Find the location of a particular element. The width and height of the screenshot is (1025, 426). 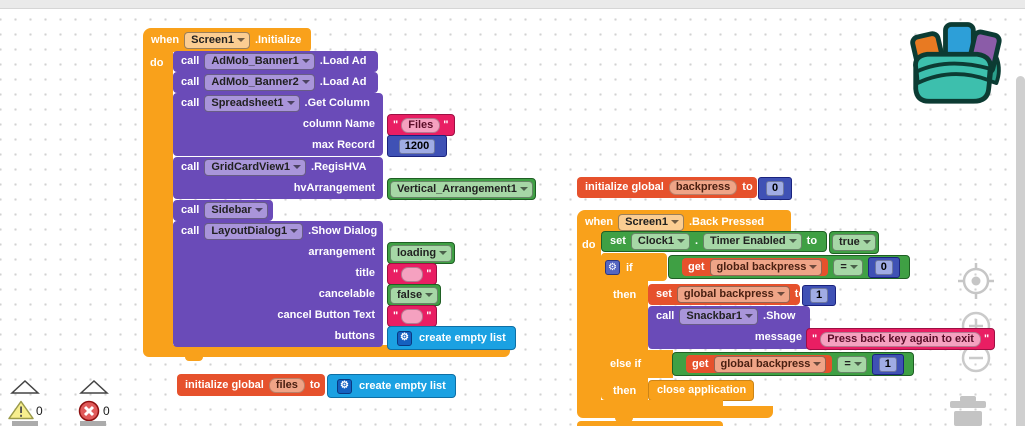

block-call-admob-banner1-load-ad: call AdMob_Banner1 .Load Ad is located at coordinates (275, 61).